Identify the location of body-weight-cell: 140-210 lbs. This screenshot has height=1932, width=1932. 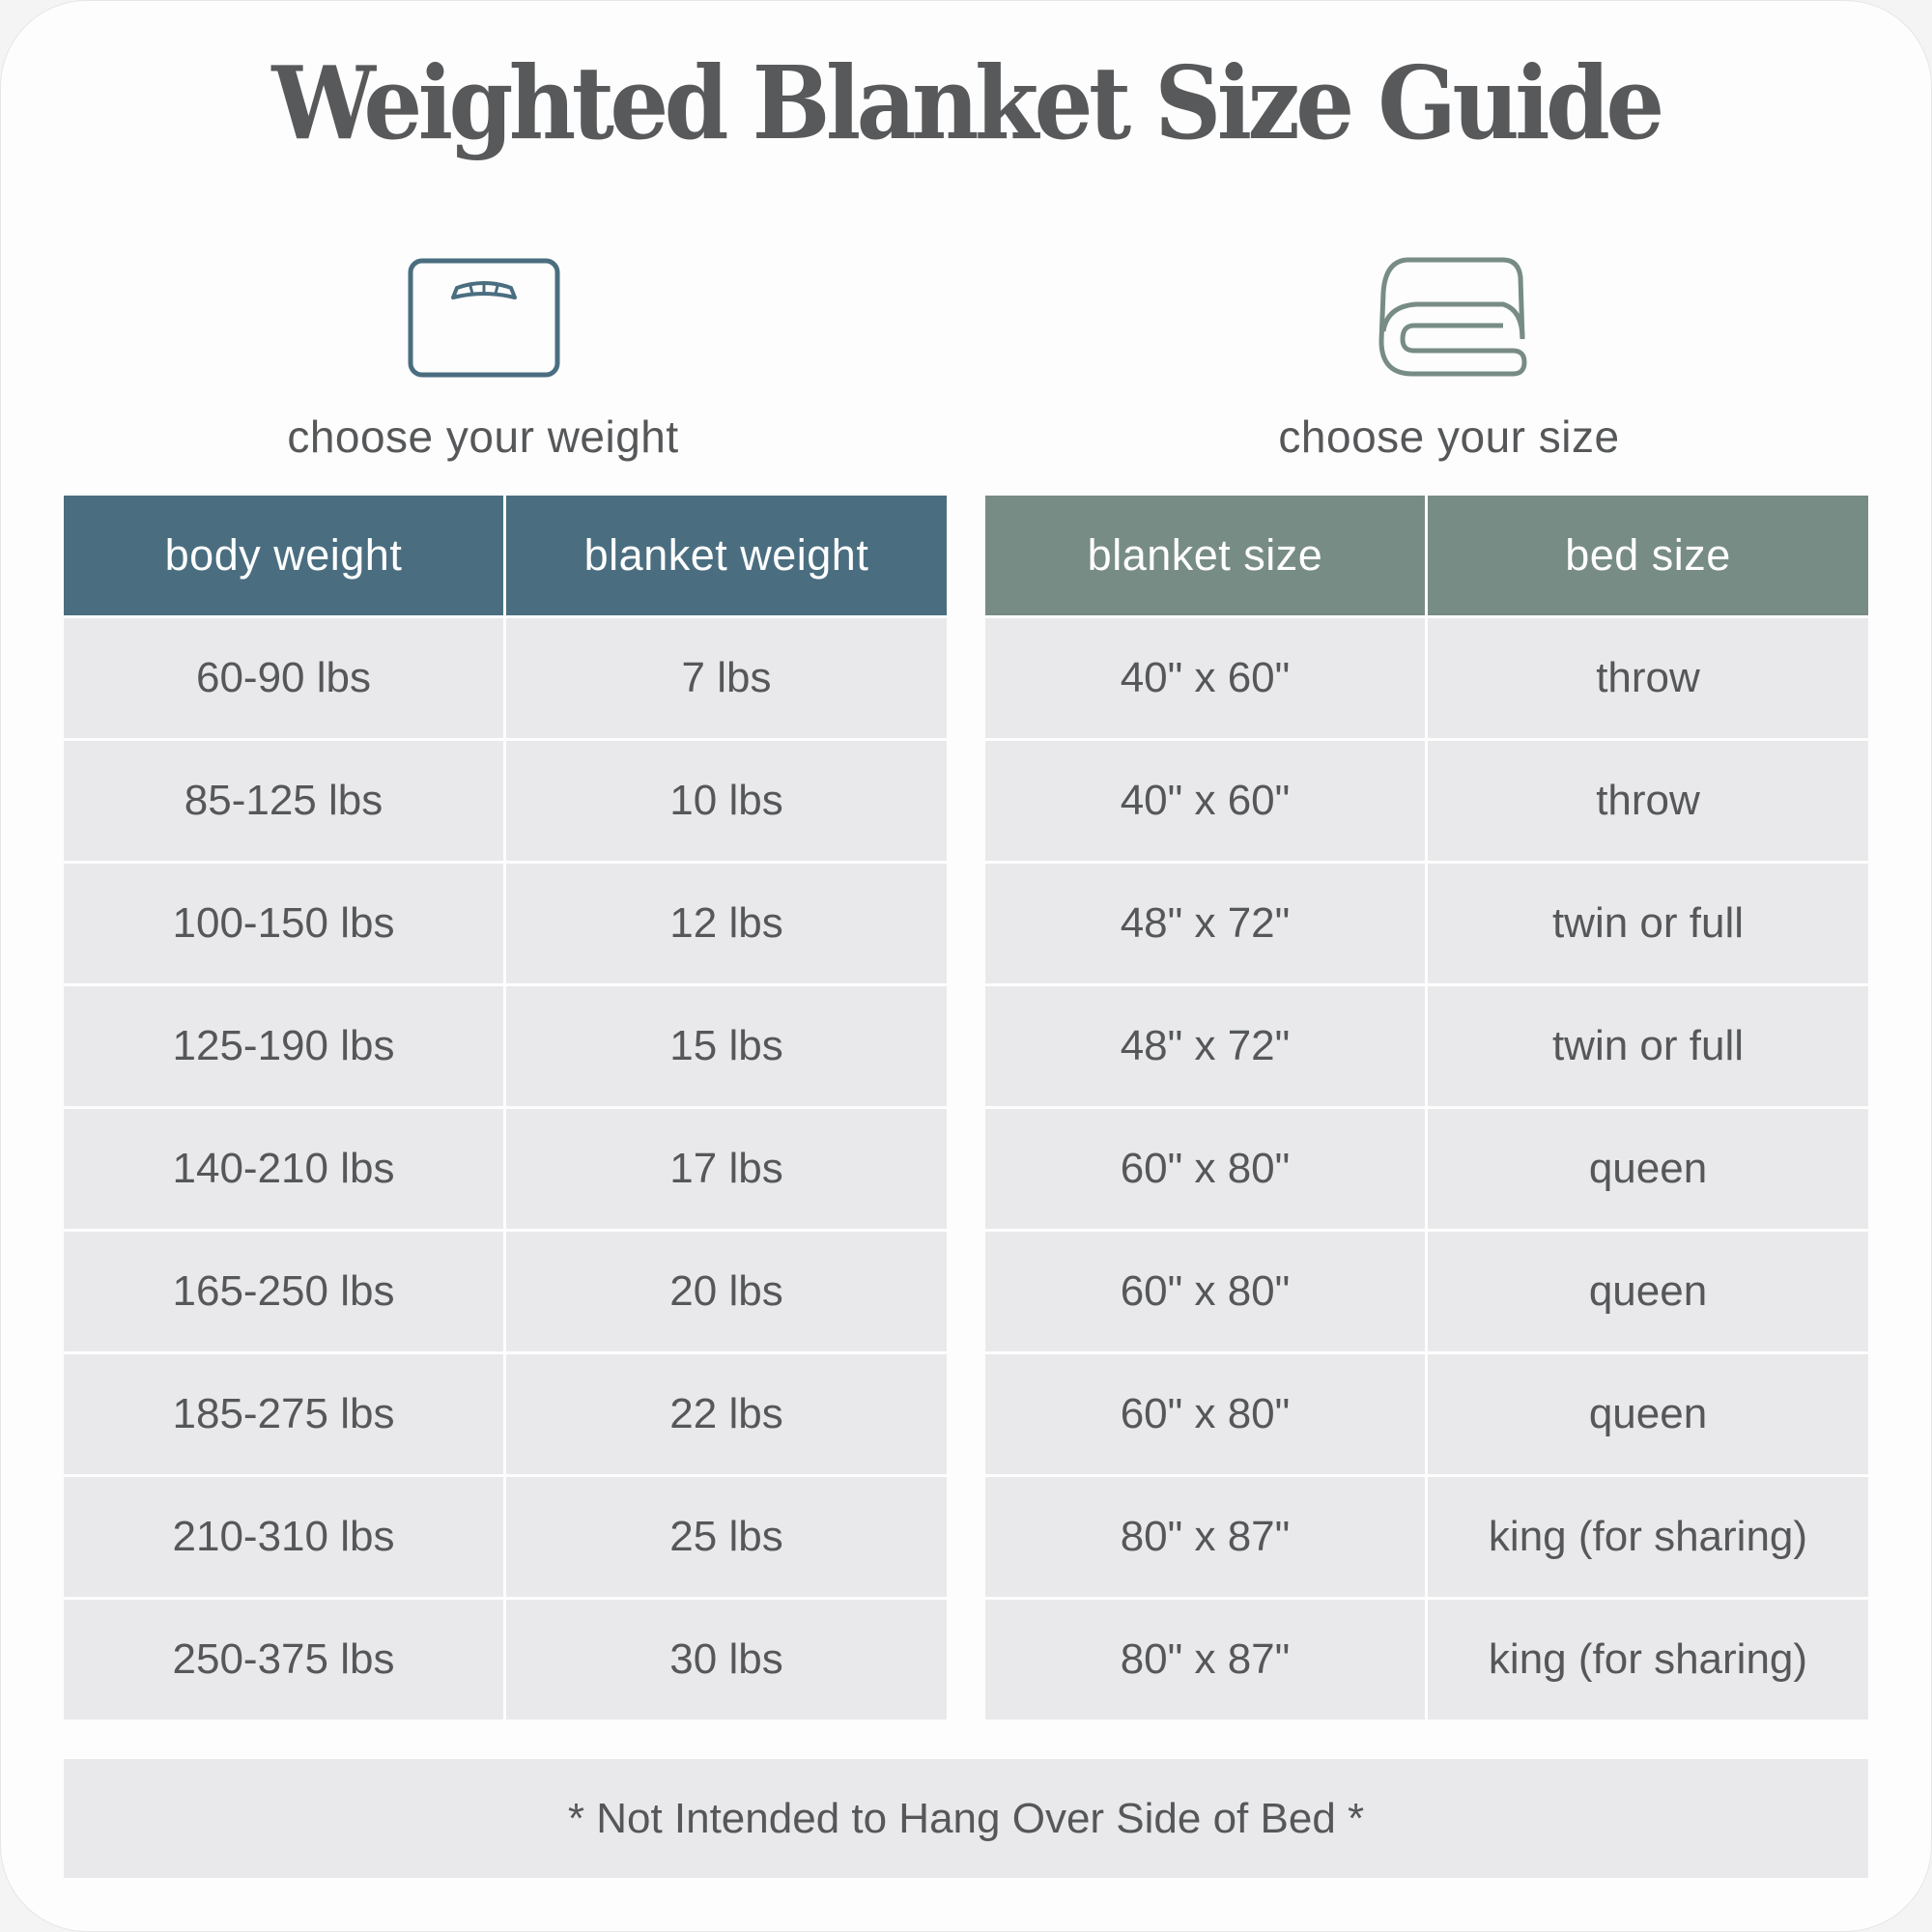
(283, 1169).